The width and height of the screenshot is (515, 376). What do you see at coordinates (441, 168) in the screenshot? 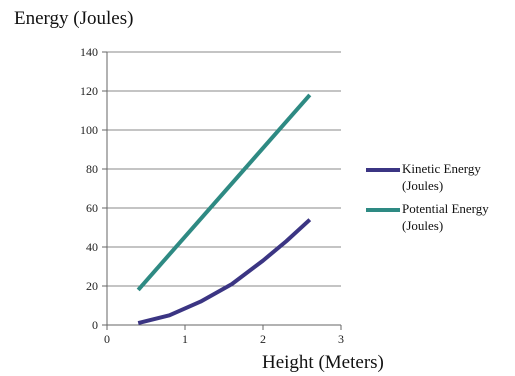
I see `legend-label-kinetic-energy-line1: Kinetic Energy` at bounding box center [441, 168].